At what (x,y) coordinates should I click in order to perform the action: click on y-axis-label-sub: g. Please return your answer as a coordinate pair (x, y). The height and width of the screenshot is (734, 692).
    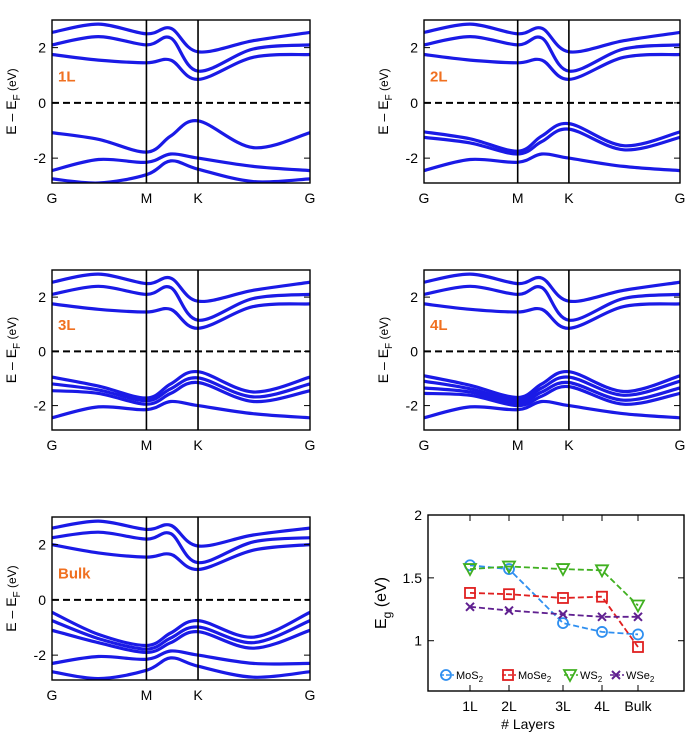
    Looking at the image, I should click on (387, 615).